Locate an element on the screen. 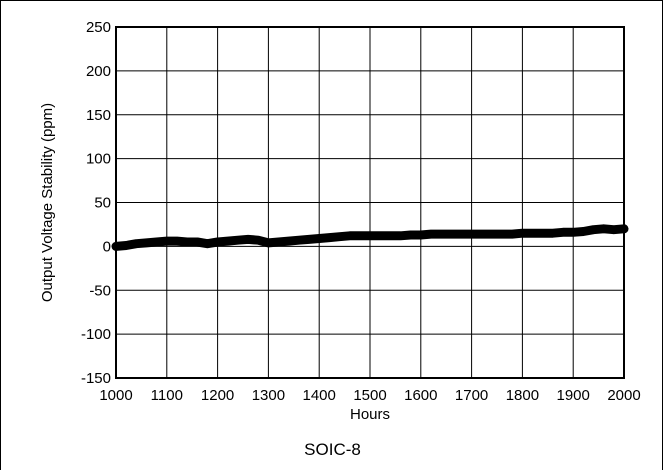 The image size is (665, 470). y-tick-label: -100 is located at coordinates (96, 334).